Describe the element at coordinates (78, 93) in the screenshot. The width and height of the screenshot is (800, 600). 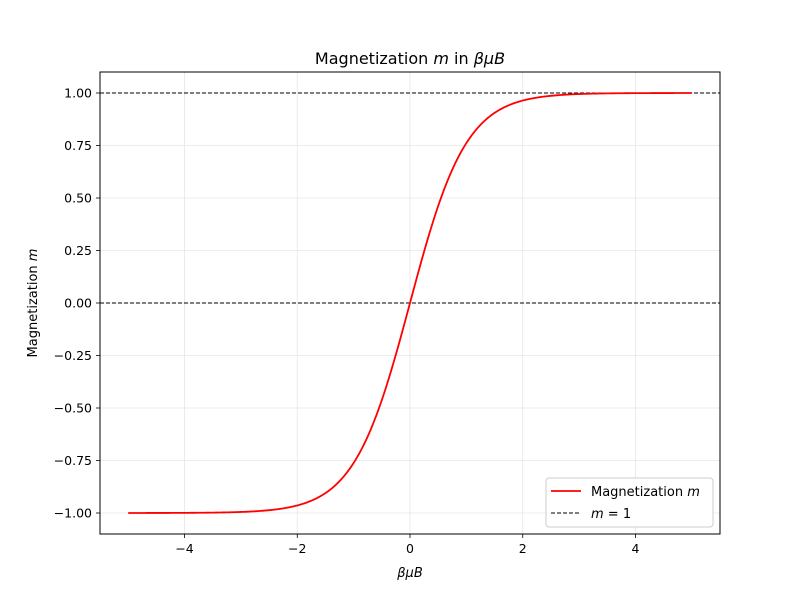
I see `y-tick-label: 1.00` at that location.